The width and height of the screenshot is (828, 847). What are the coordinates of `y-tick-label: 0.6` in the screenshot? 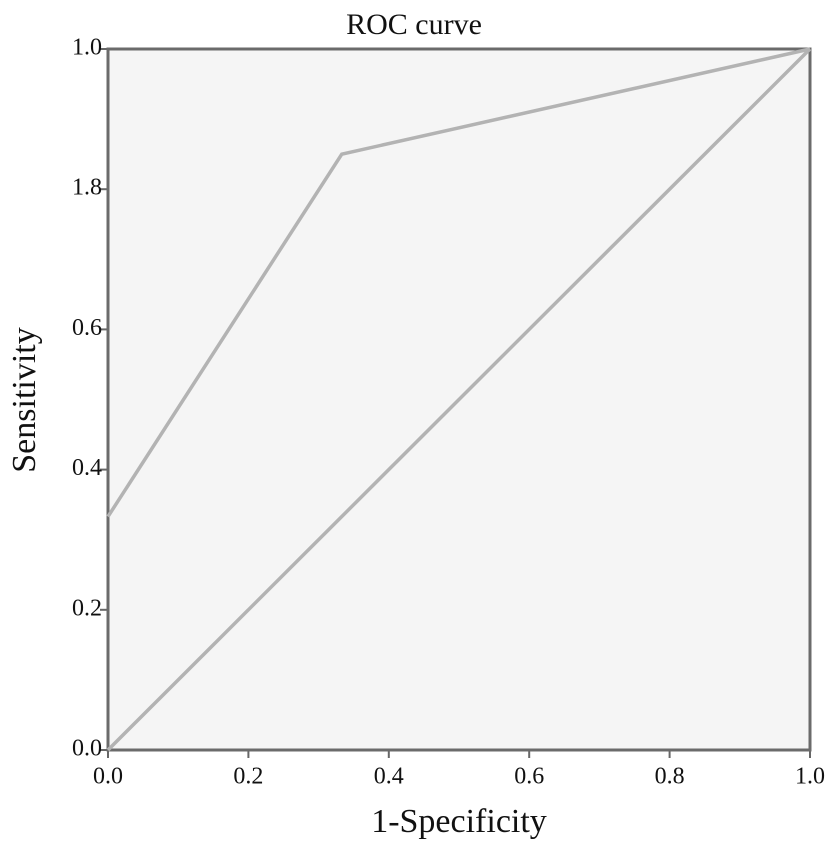 It's located at (87, 328).